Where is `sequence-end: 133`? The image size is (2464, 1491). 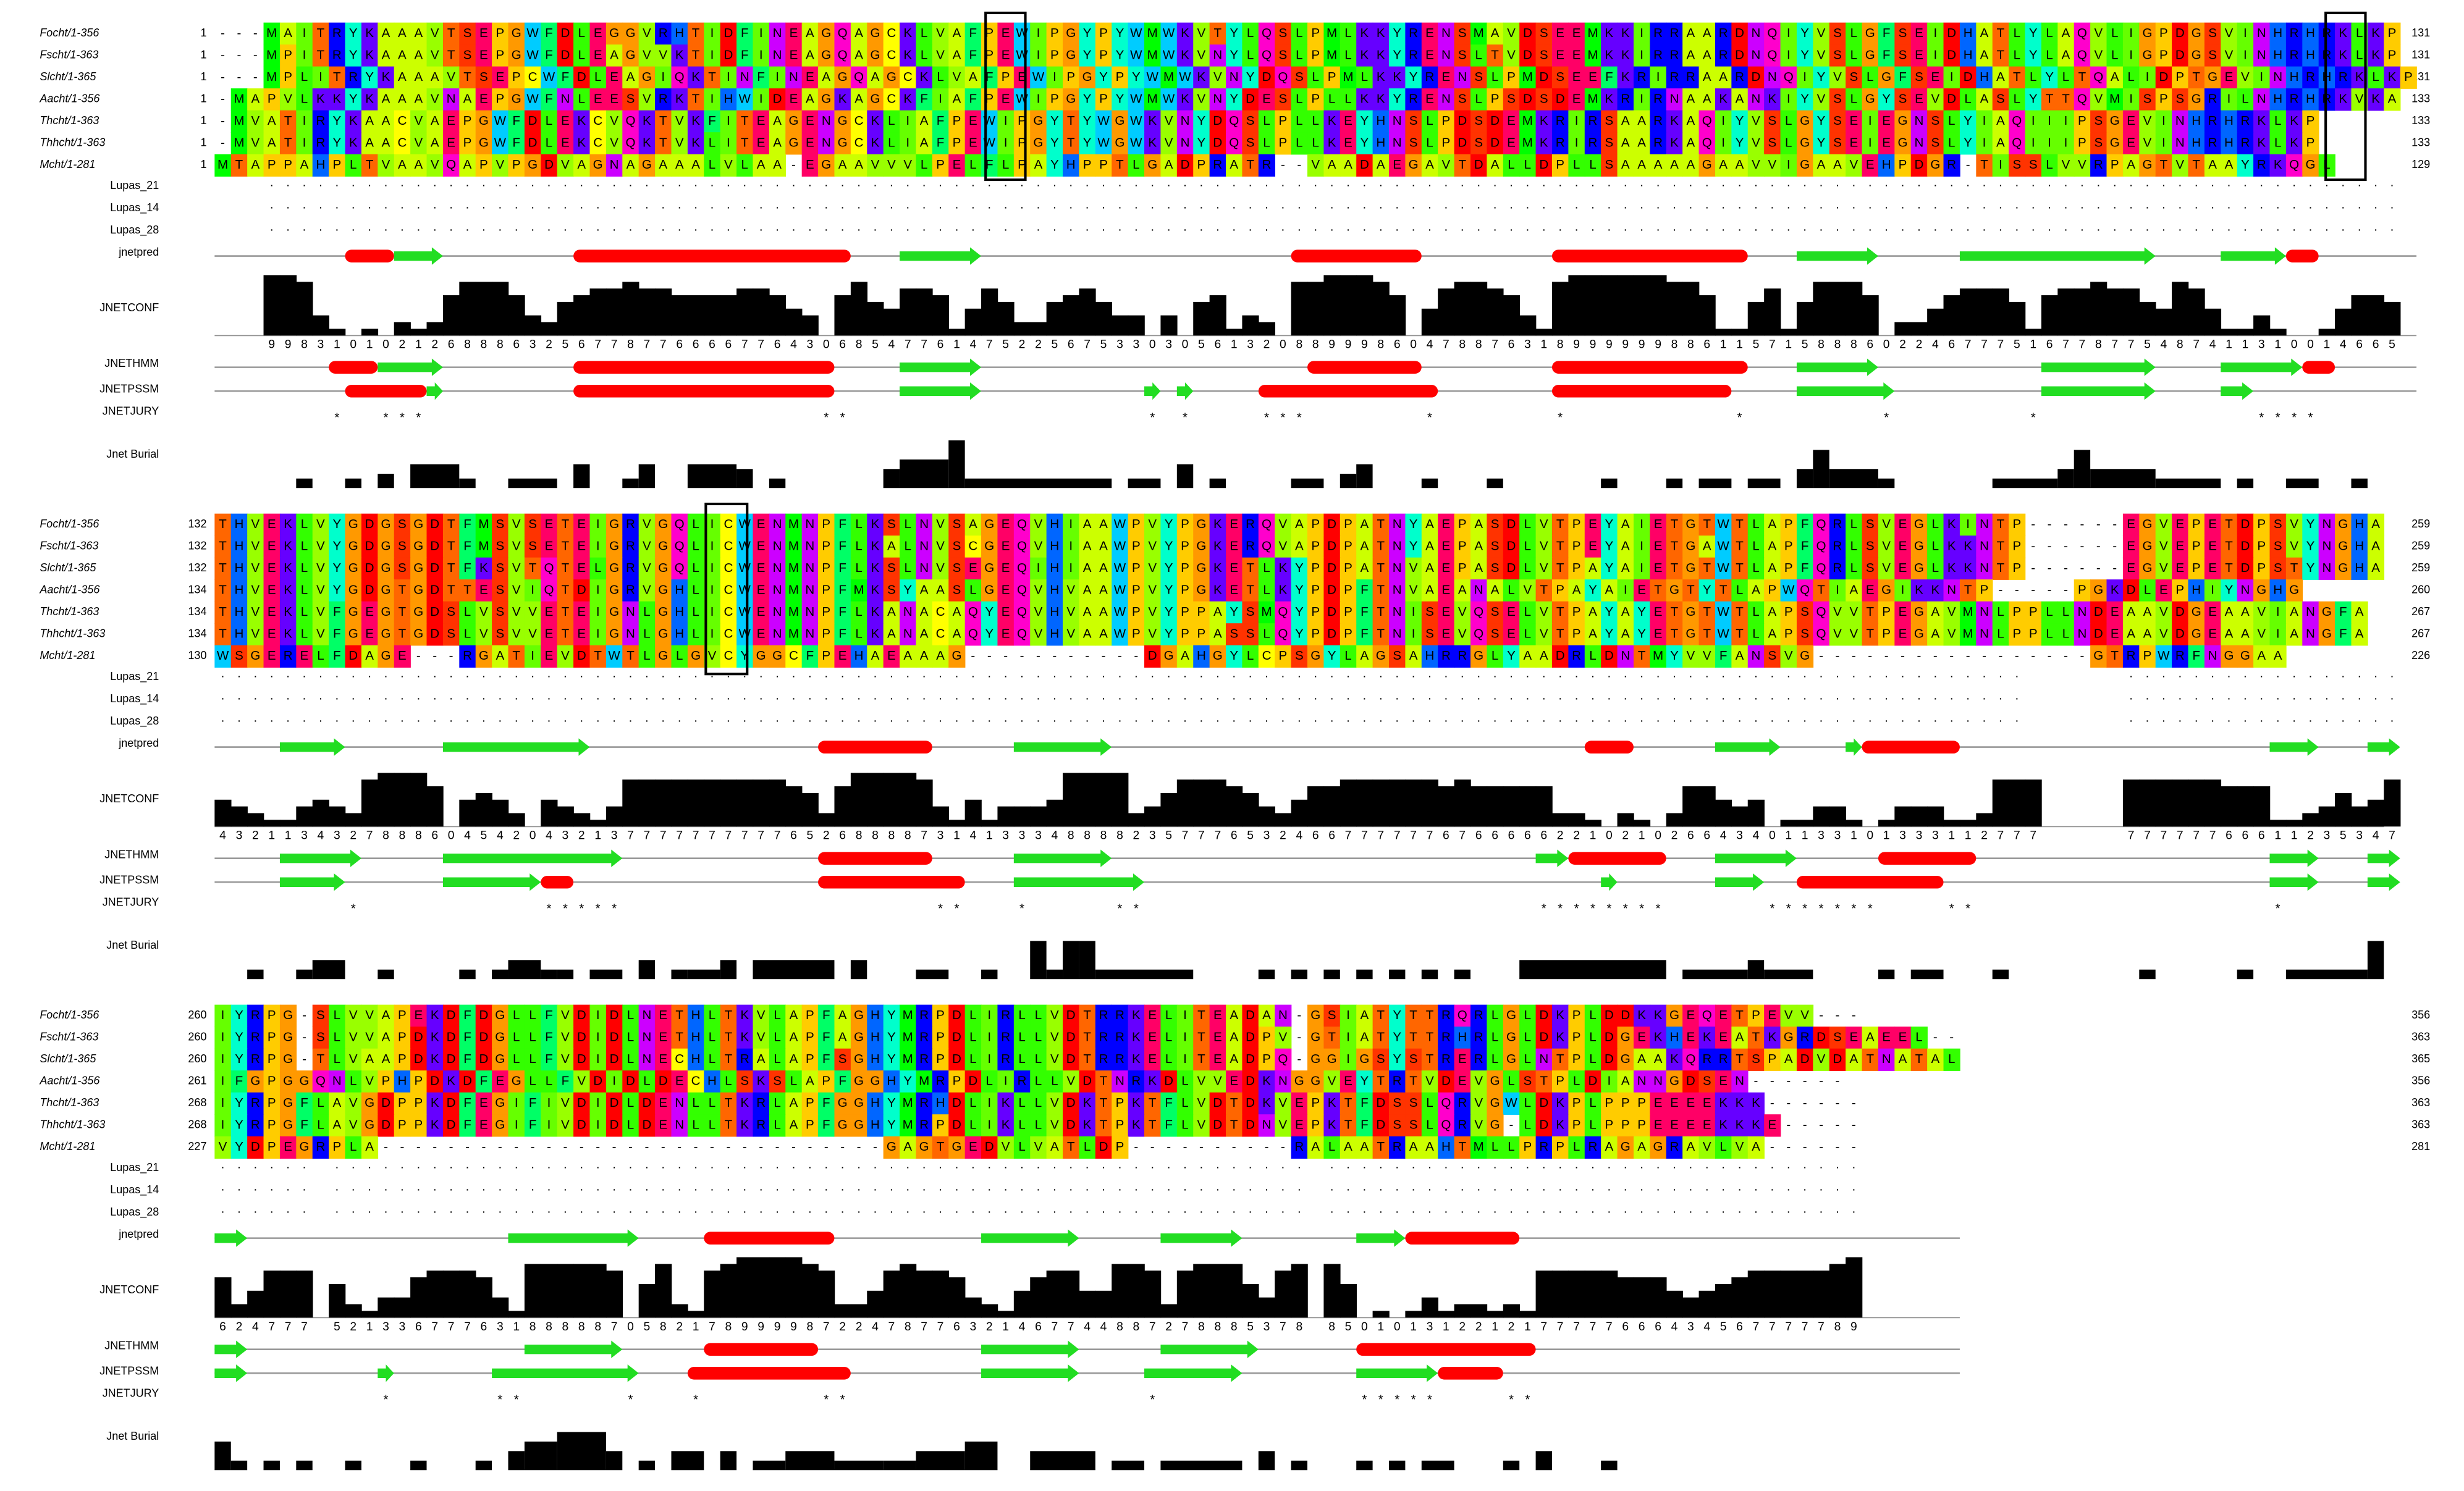 sequence-end: 133 is located at coordinates (2420, 142).